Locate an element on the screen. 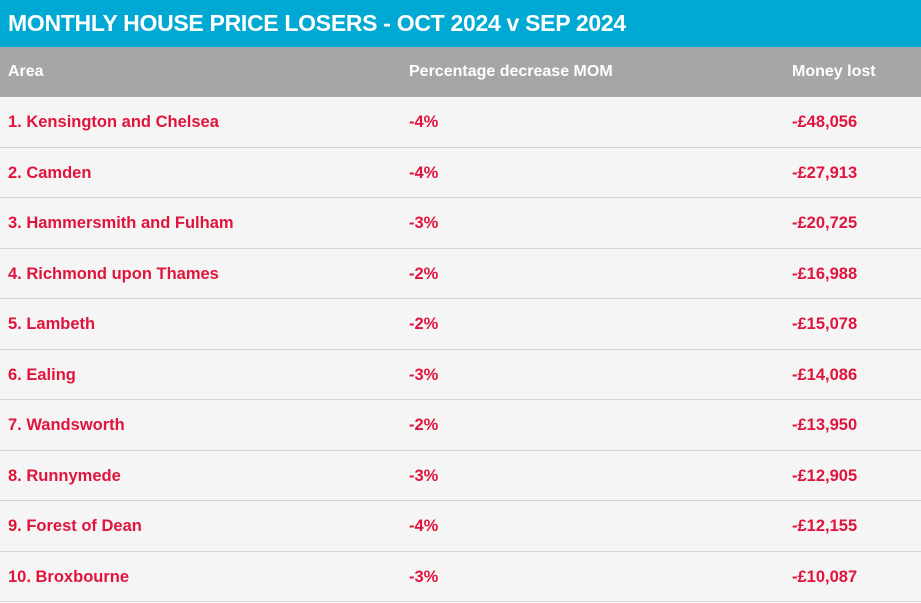 The image size is (921, 603). area-cell: 9. Forest of Dean is located at coordinates (75, 526).